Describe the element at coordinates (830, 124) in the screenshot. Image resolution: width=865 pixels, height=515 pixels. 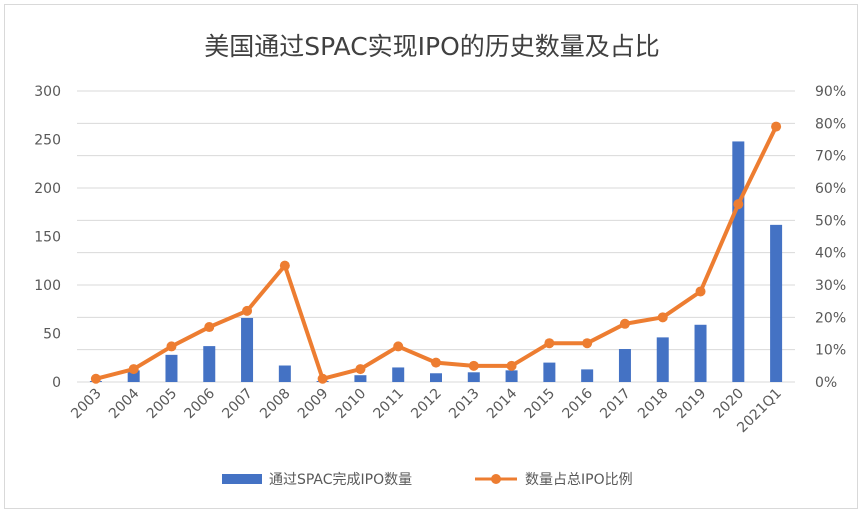
I see `right-tick-label: 80%` at that location.